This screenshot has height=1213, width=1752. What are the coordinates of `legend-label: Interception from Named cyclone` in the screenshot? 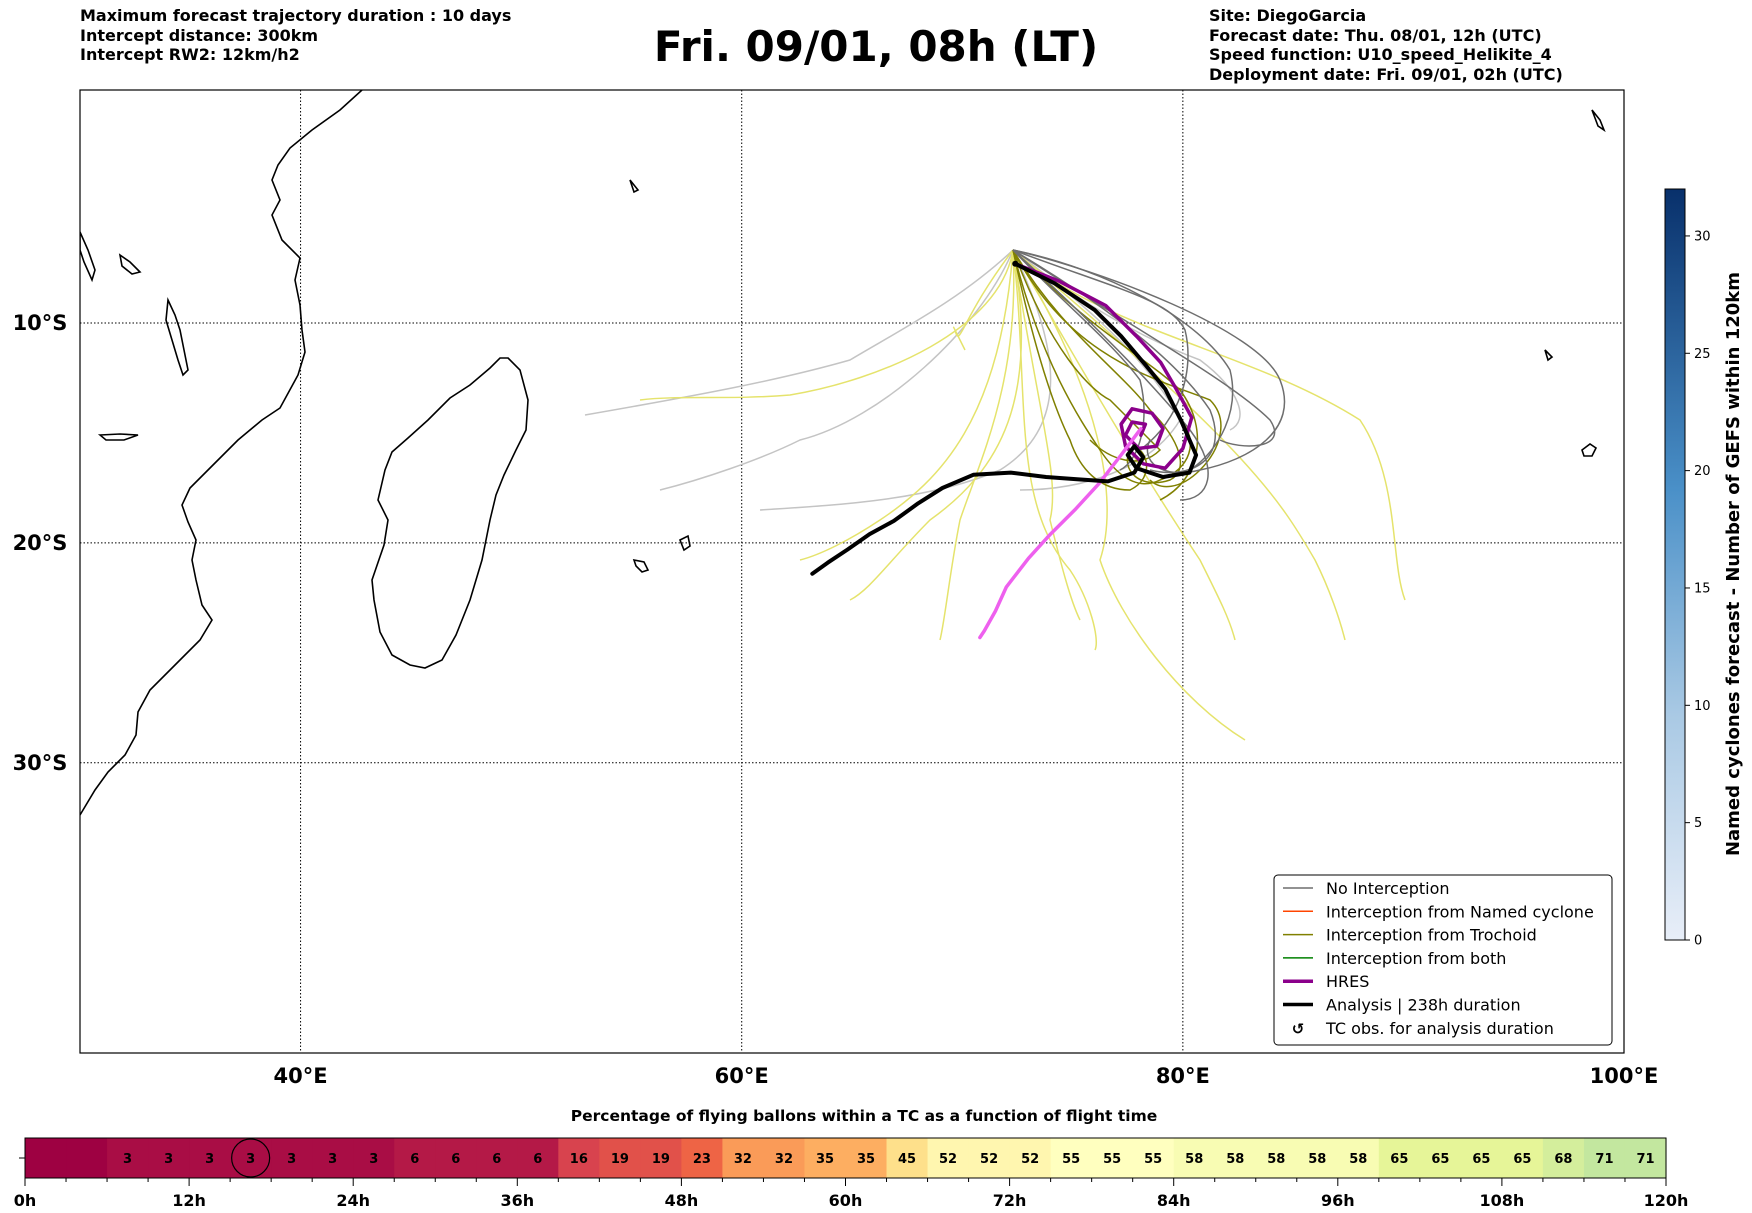 It's located at (1460, 911).